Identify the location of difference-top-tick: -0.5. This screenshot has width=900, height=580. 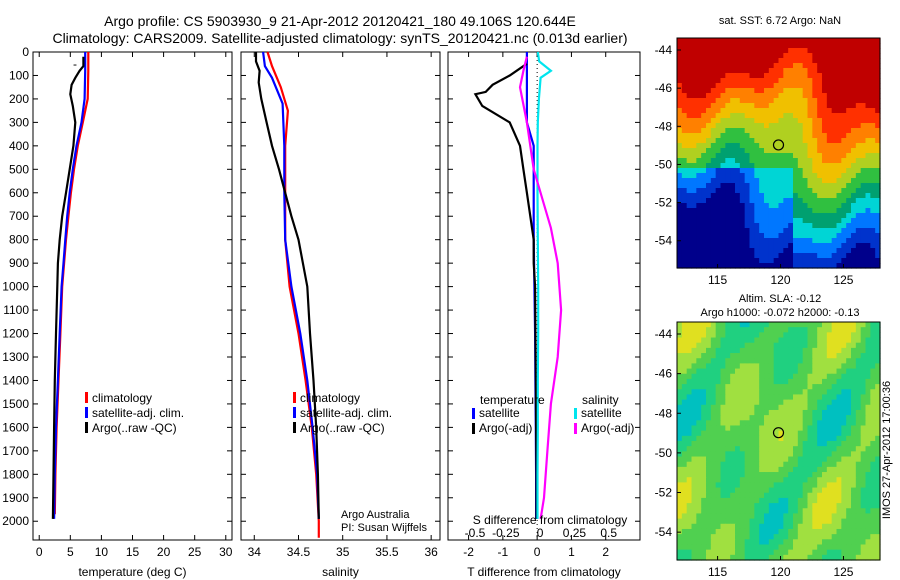
(475, 533).